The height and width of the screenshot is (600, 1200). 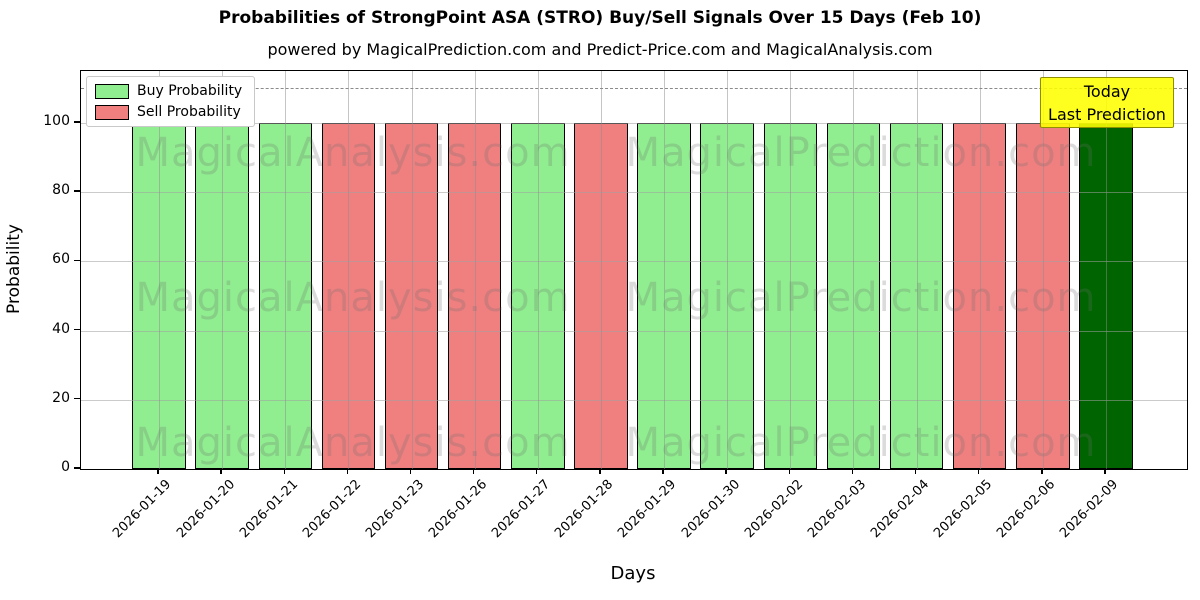 I want to click on x-tick-label-2026-02-06: 2026-02-06, so click(x=1026, y=509).